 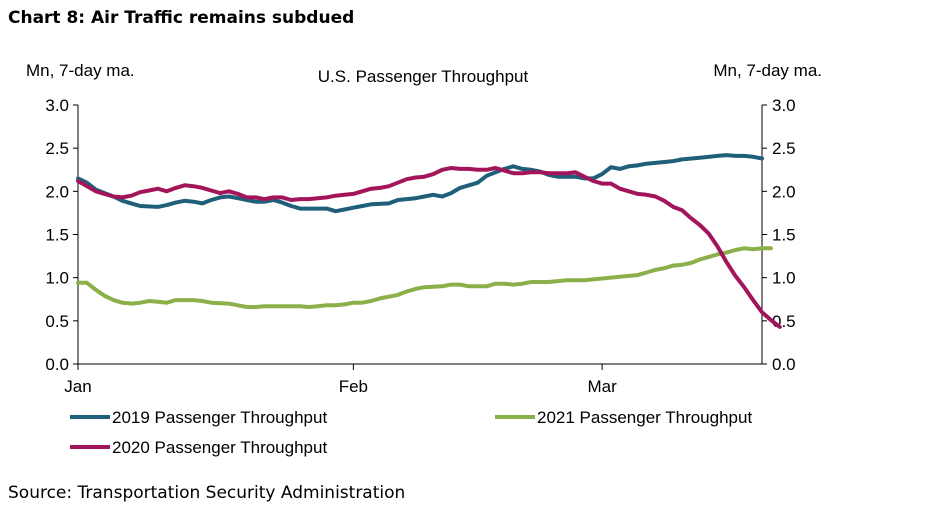 I want to click on y-axis-label-right: Mn, 7-day ma., so click(x=767, y=70).